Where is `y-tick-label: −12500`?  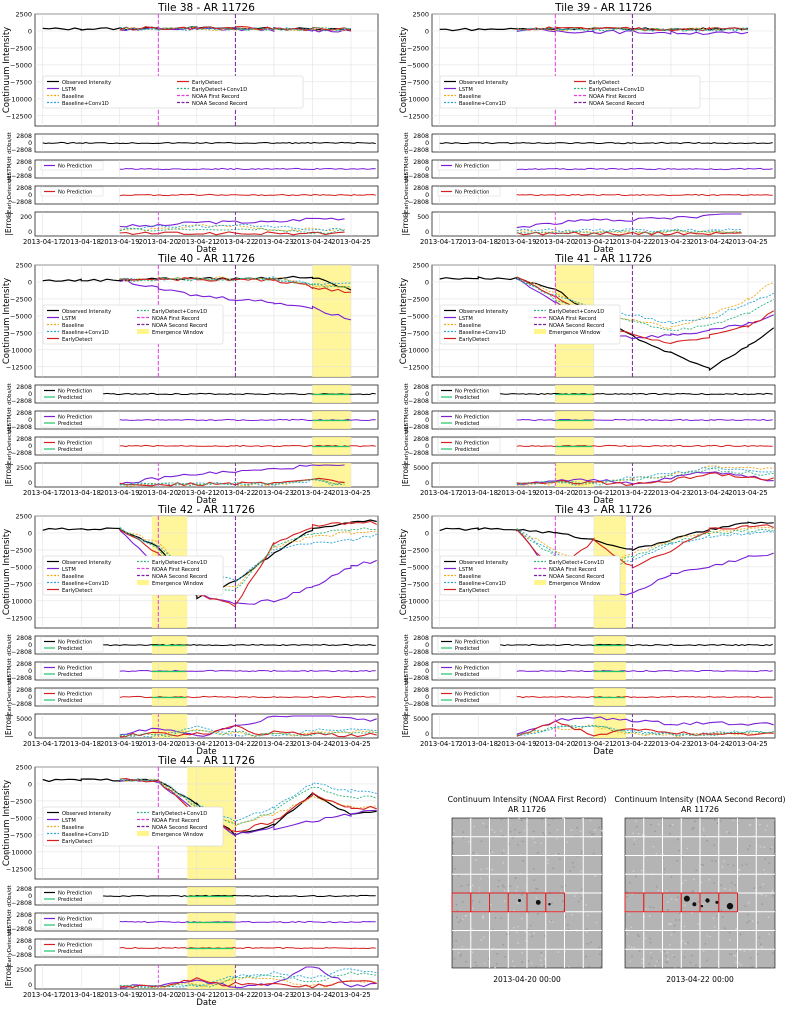
y-tick-label: −12500 is located at coordinates (19, 869).